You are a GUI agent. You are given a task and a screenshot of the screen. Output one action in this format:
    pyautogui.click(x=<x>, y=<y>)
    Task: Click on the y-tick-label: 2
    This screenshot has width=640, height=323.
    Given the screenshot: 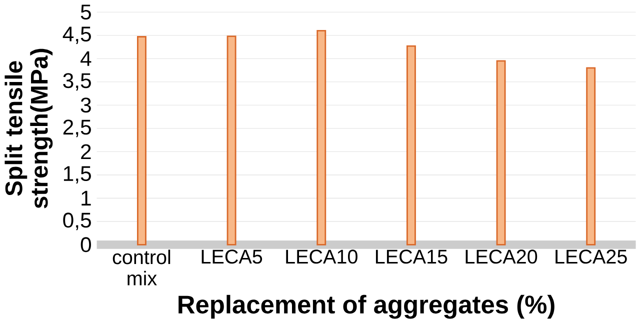 What is the action you would take?
    pyautogui.click(x=86, y=151)
    